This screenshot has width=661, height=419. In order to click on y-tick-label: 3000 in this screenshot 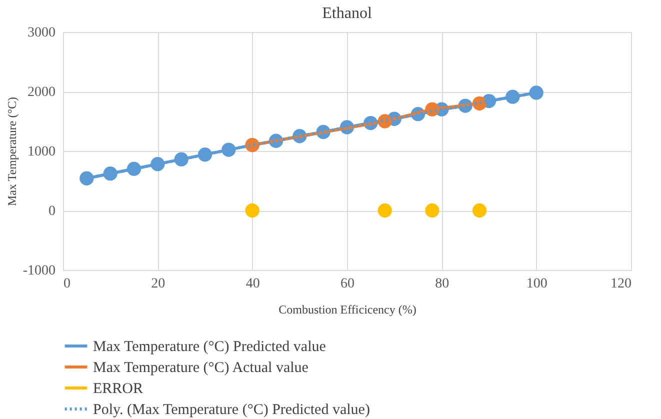, I will do `click(42, 33)`.